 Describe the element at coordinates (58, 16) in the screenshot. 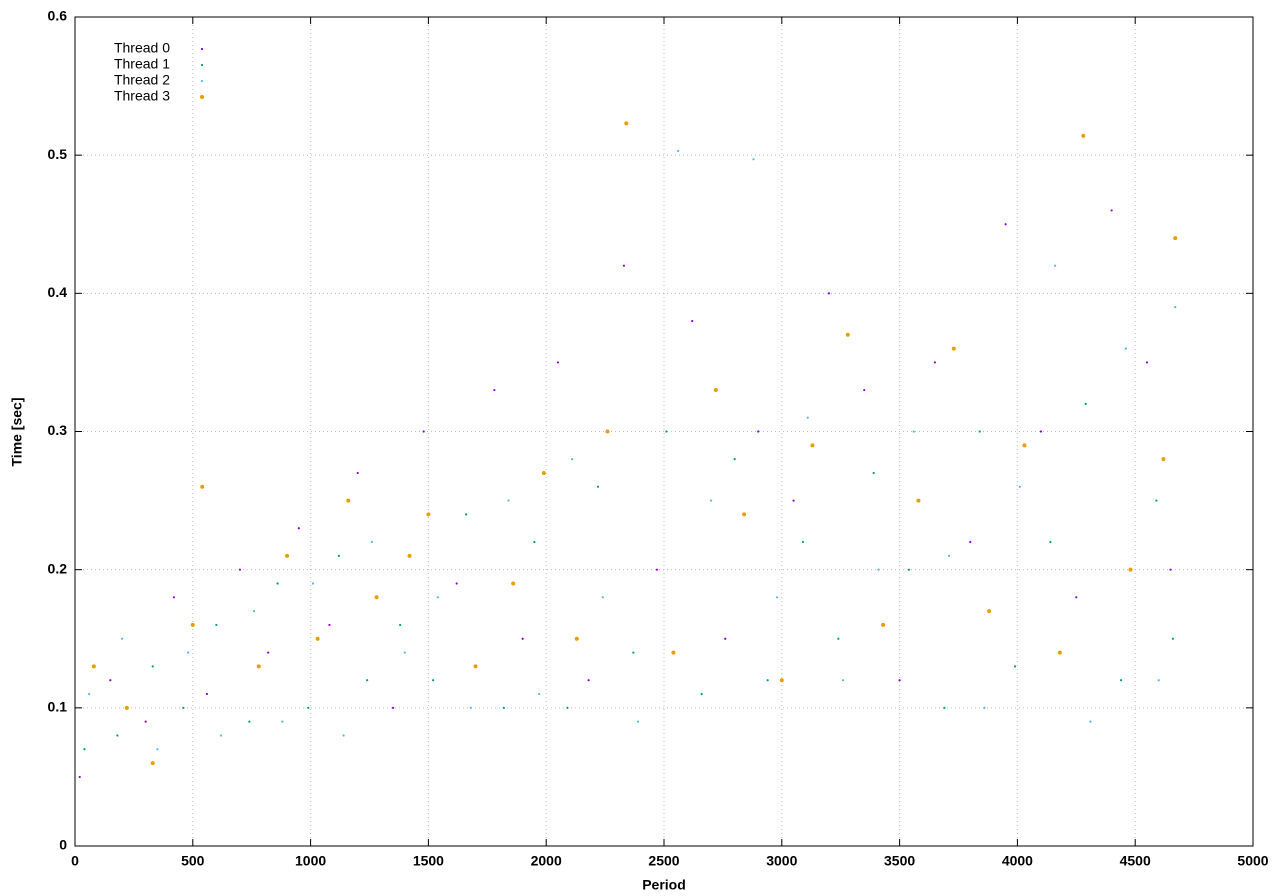

I see `y-tick-label: 0.6` at that location.